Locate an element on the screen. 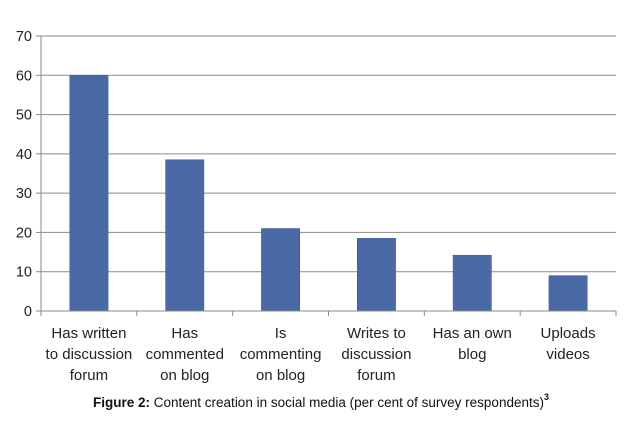 The height and width of the screenshot is (432, 642). y-tick-label: 0 is located at coordinates (28, 312).